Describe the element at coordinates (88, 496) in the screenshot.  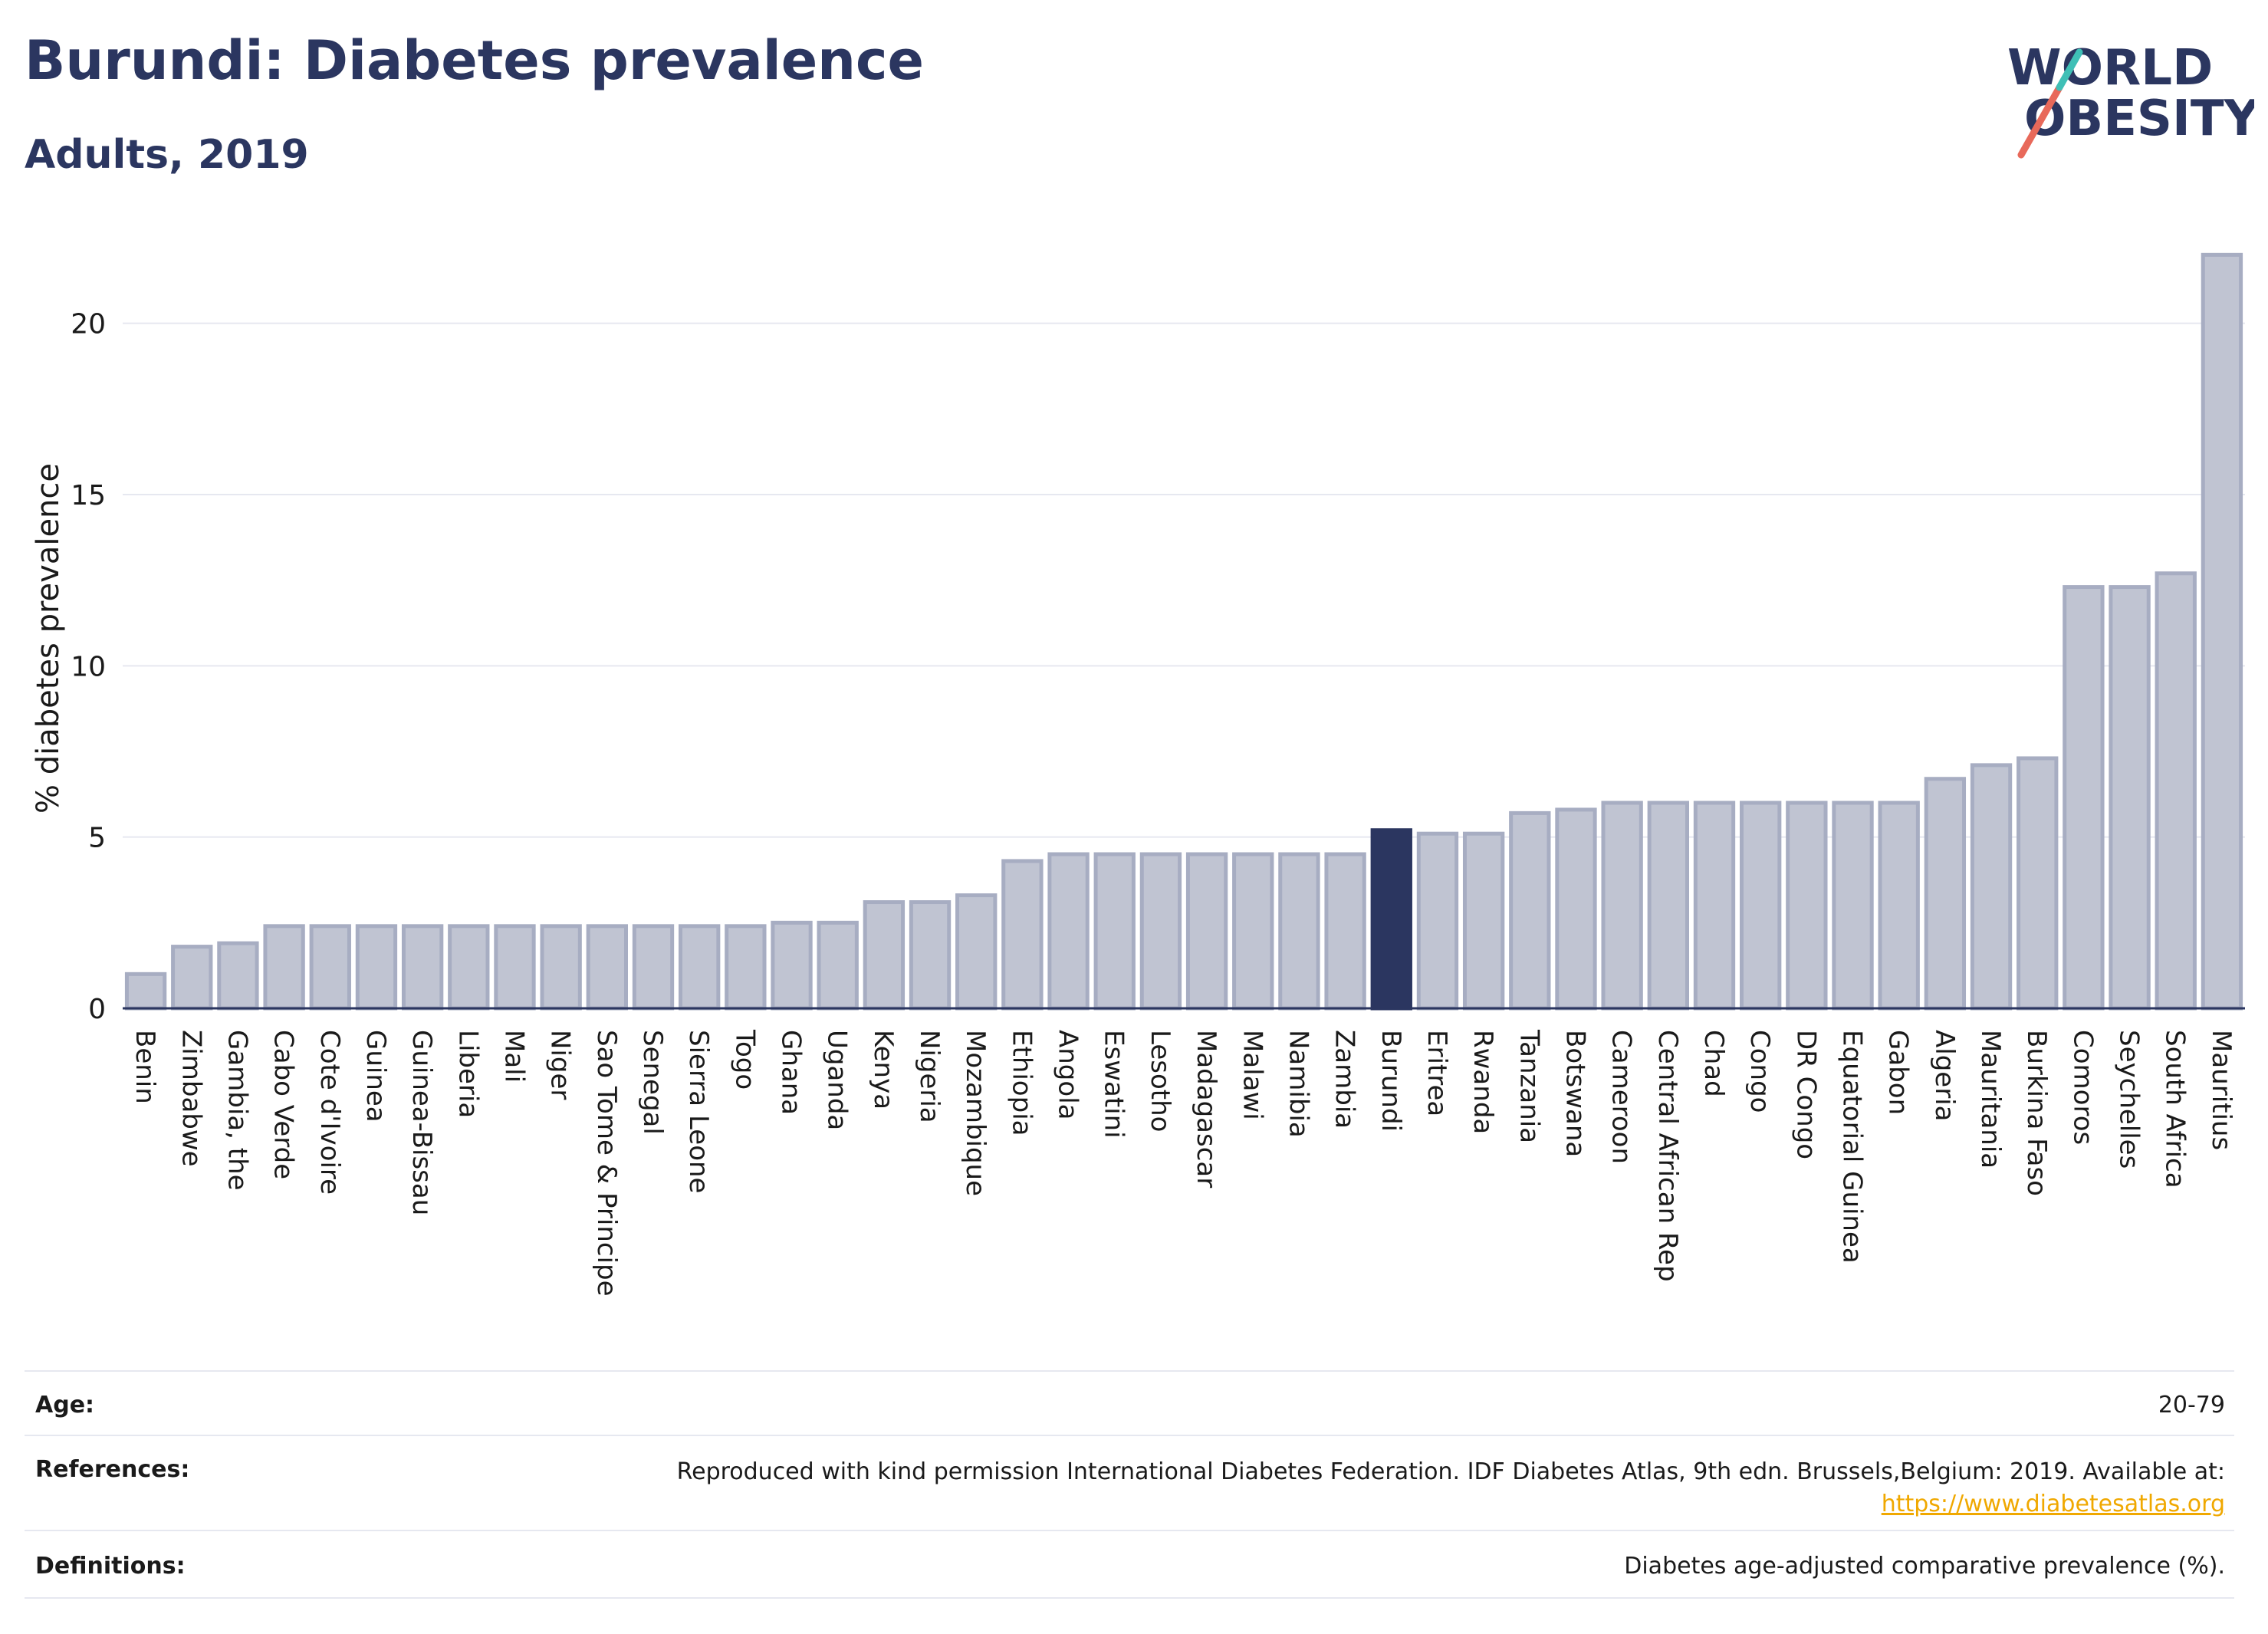
I see `y-tick-label: 15` at that location.